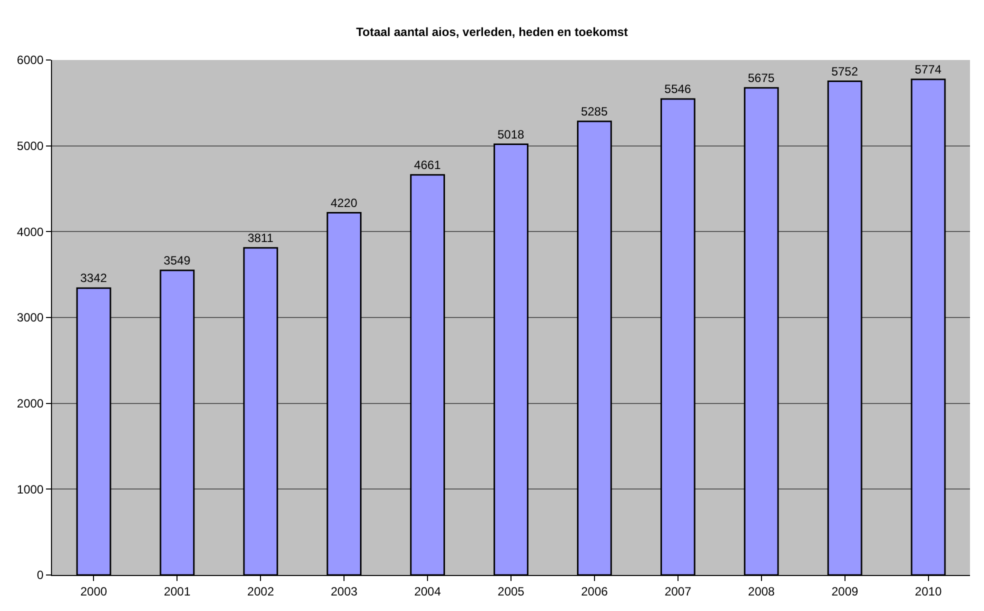 Image resolution: width=984 pixels, height=611 pixels. Describe the element at coordinates (261, 237) in the screenshot. I see `data-label: 3811` at that location.